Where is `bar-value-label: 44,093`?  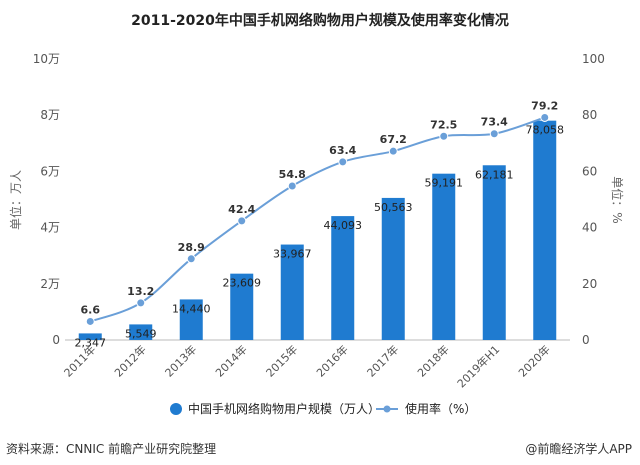 bar-value-label: 44,093 is located at coordinates (343, 225).